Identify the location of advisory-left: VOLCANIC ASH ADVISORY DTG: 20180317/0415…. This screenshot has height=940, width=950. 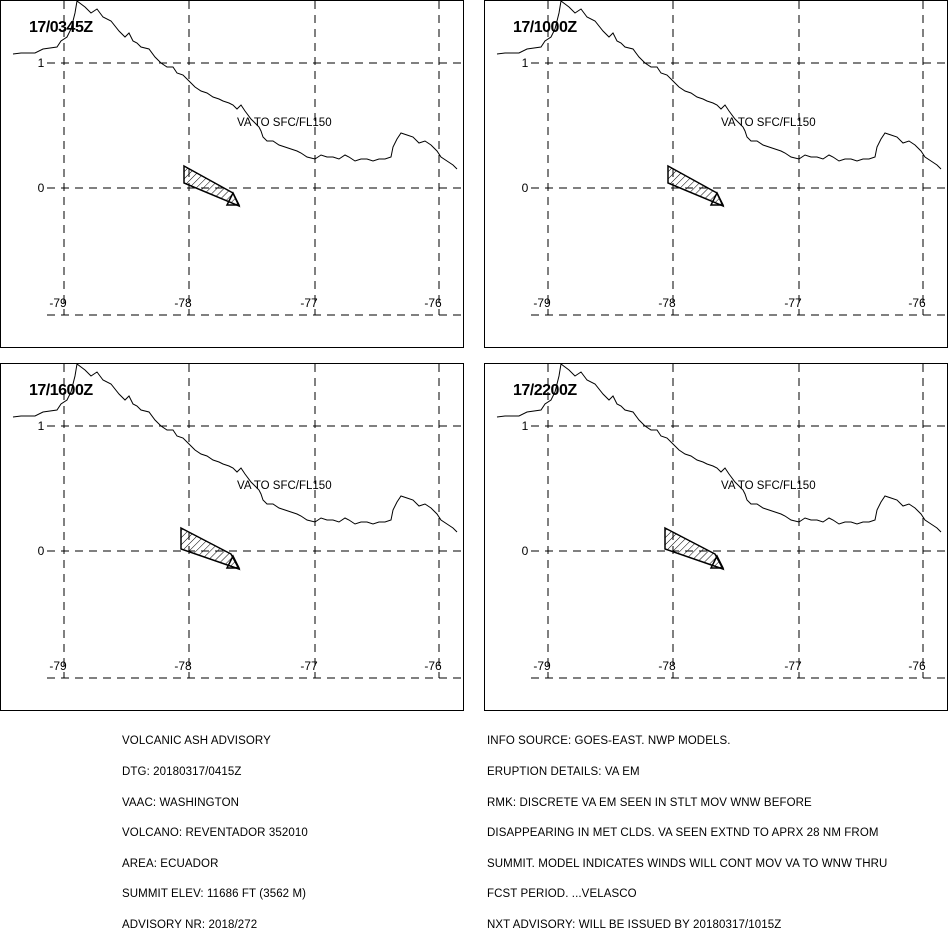
(215, 828).